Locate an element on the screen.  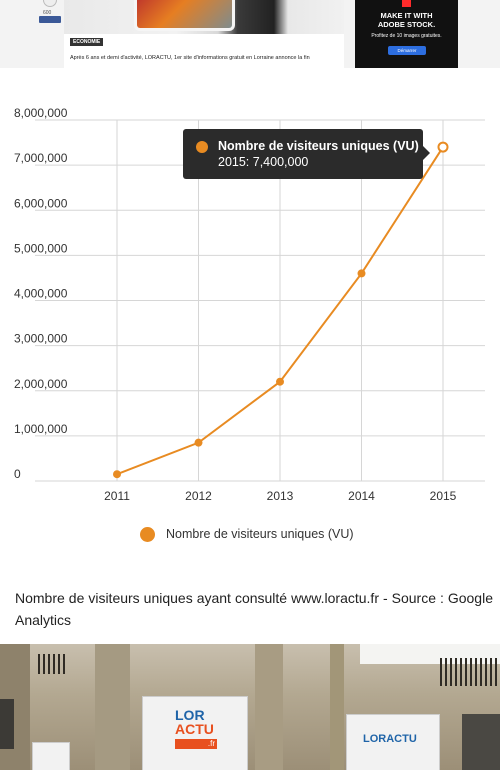
ad-headline: MAKE IT WITH ADOBE STOCK. is located at coordinates (406, 20).